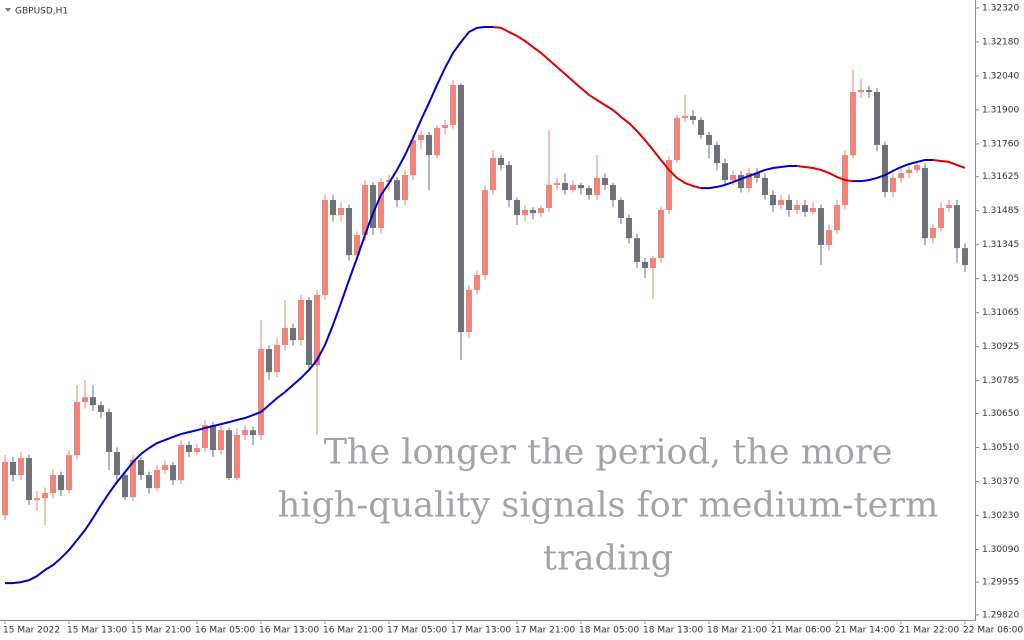  Describe the element at coordinates (1000, 448) in the screenshot. I see `y-tick-label: 1.30510` at that location.